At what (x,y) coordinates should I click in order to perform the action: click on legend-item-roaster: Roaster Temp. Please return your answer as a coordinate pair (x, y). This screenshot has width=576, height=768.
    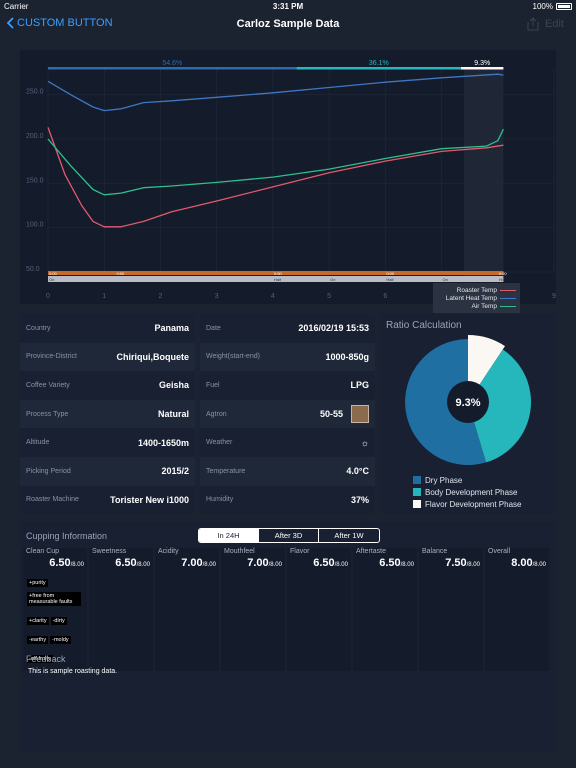
    Looking at the image, I should click on (476, 290).